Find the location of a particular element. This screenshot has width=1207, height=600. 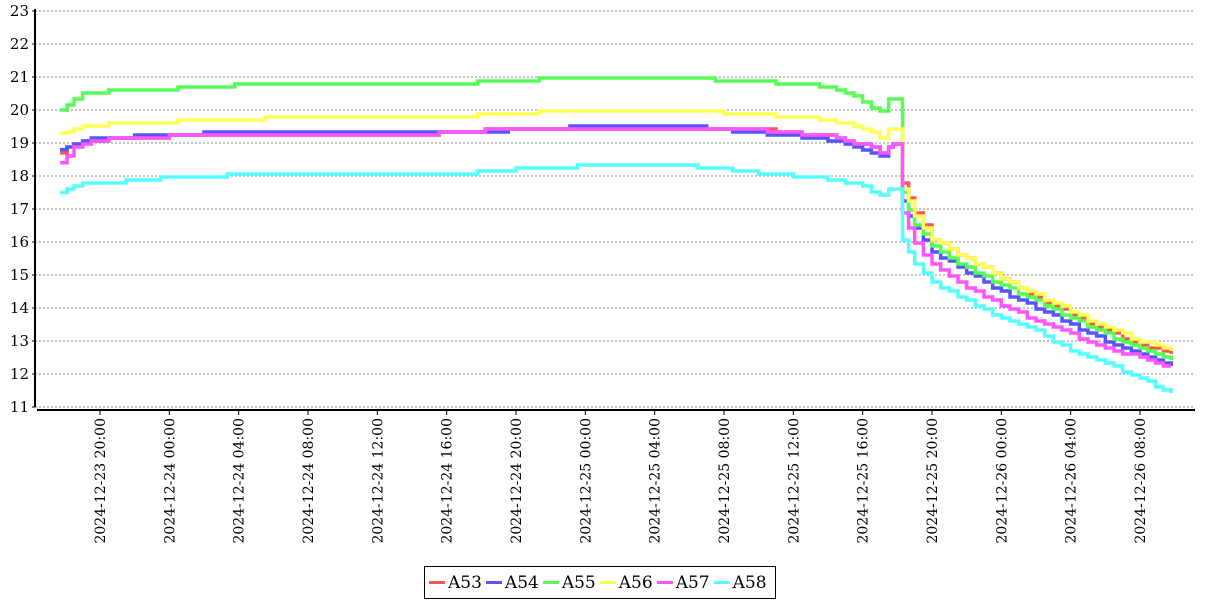

x-tick-label: 2024-12-23 20:00 is located at coordinates (101, 481).